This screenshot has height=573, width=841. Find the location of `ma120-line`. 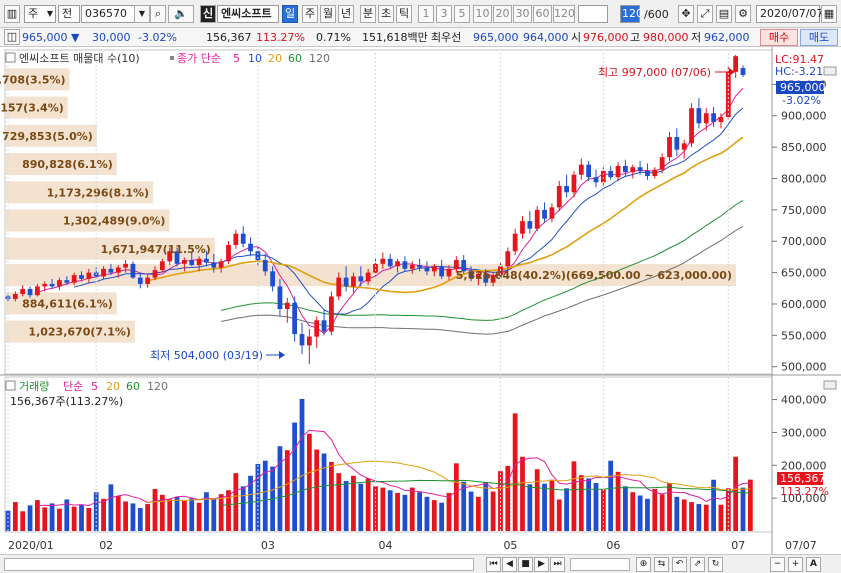

ma120-line is located at coordinates (482, 280).